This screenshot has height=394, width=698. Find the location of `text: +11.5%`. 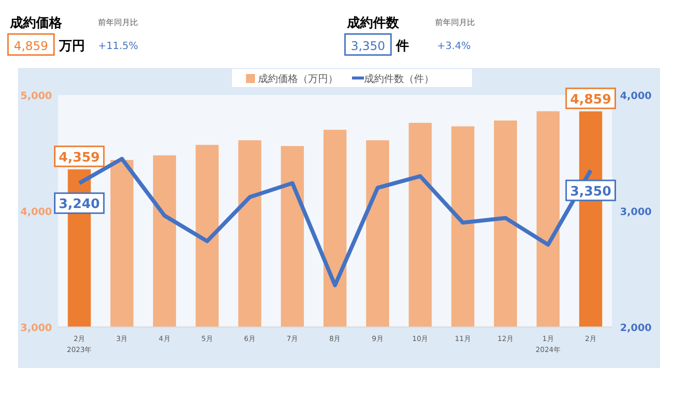

text: +11.5% is located at coordinates (118, 46).